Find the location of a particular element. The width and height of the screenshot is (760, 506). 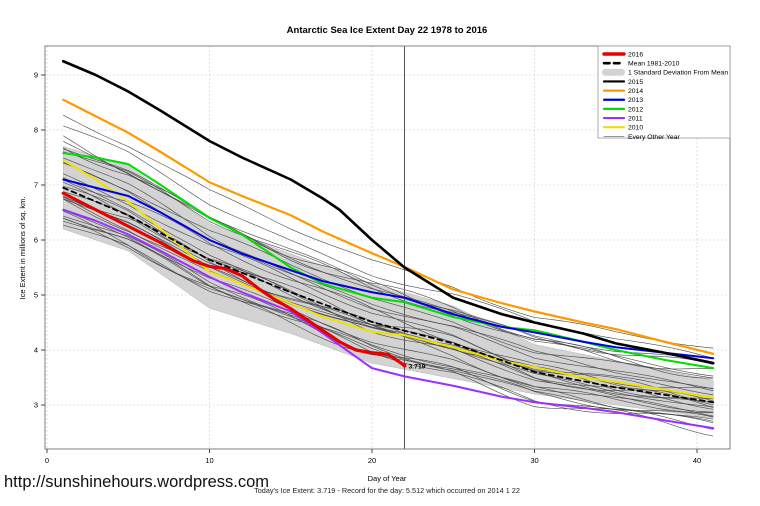

legend-item-label: 2013 is located at coordinates (635, 100).